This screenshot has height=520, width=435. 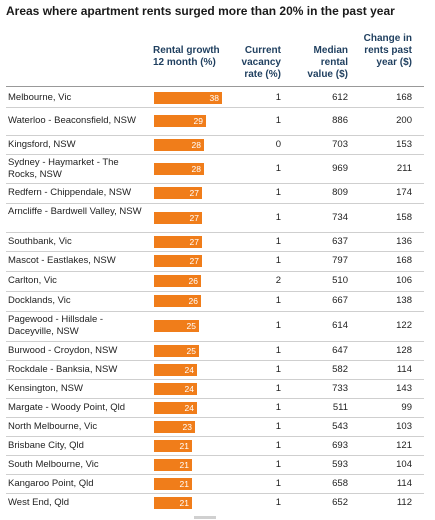 What do you see at coordinates (404, 325) in the screenshot?
I see `change-value: 122` at bounding box center [404, 325].